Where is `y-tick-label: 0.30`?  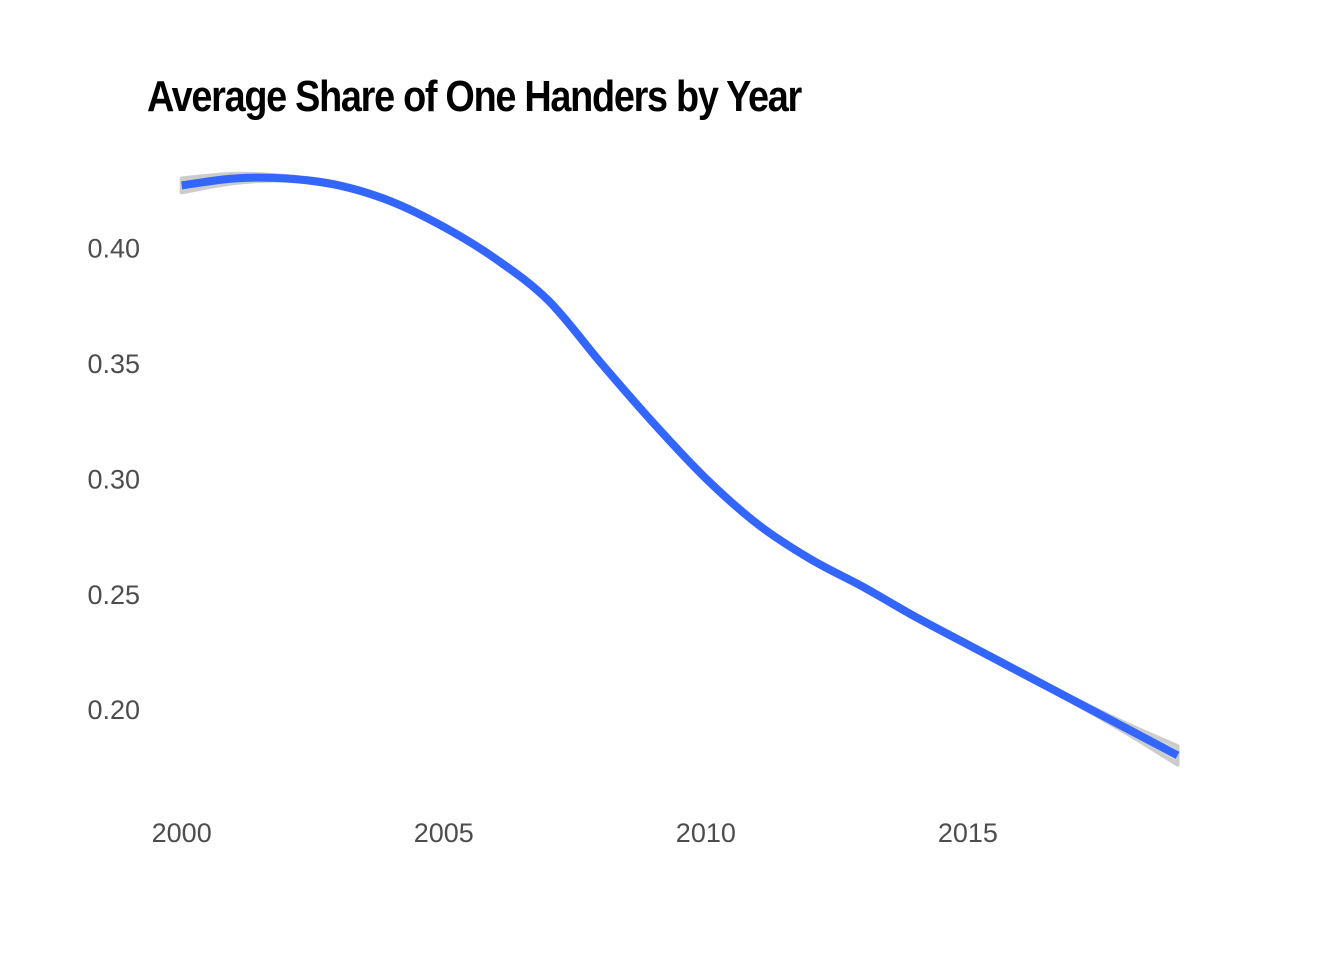
y-tick-label: 0.30 is located at coordinates (113, 479).